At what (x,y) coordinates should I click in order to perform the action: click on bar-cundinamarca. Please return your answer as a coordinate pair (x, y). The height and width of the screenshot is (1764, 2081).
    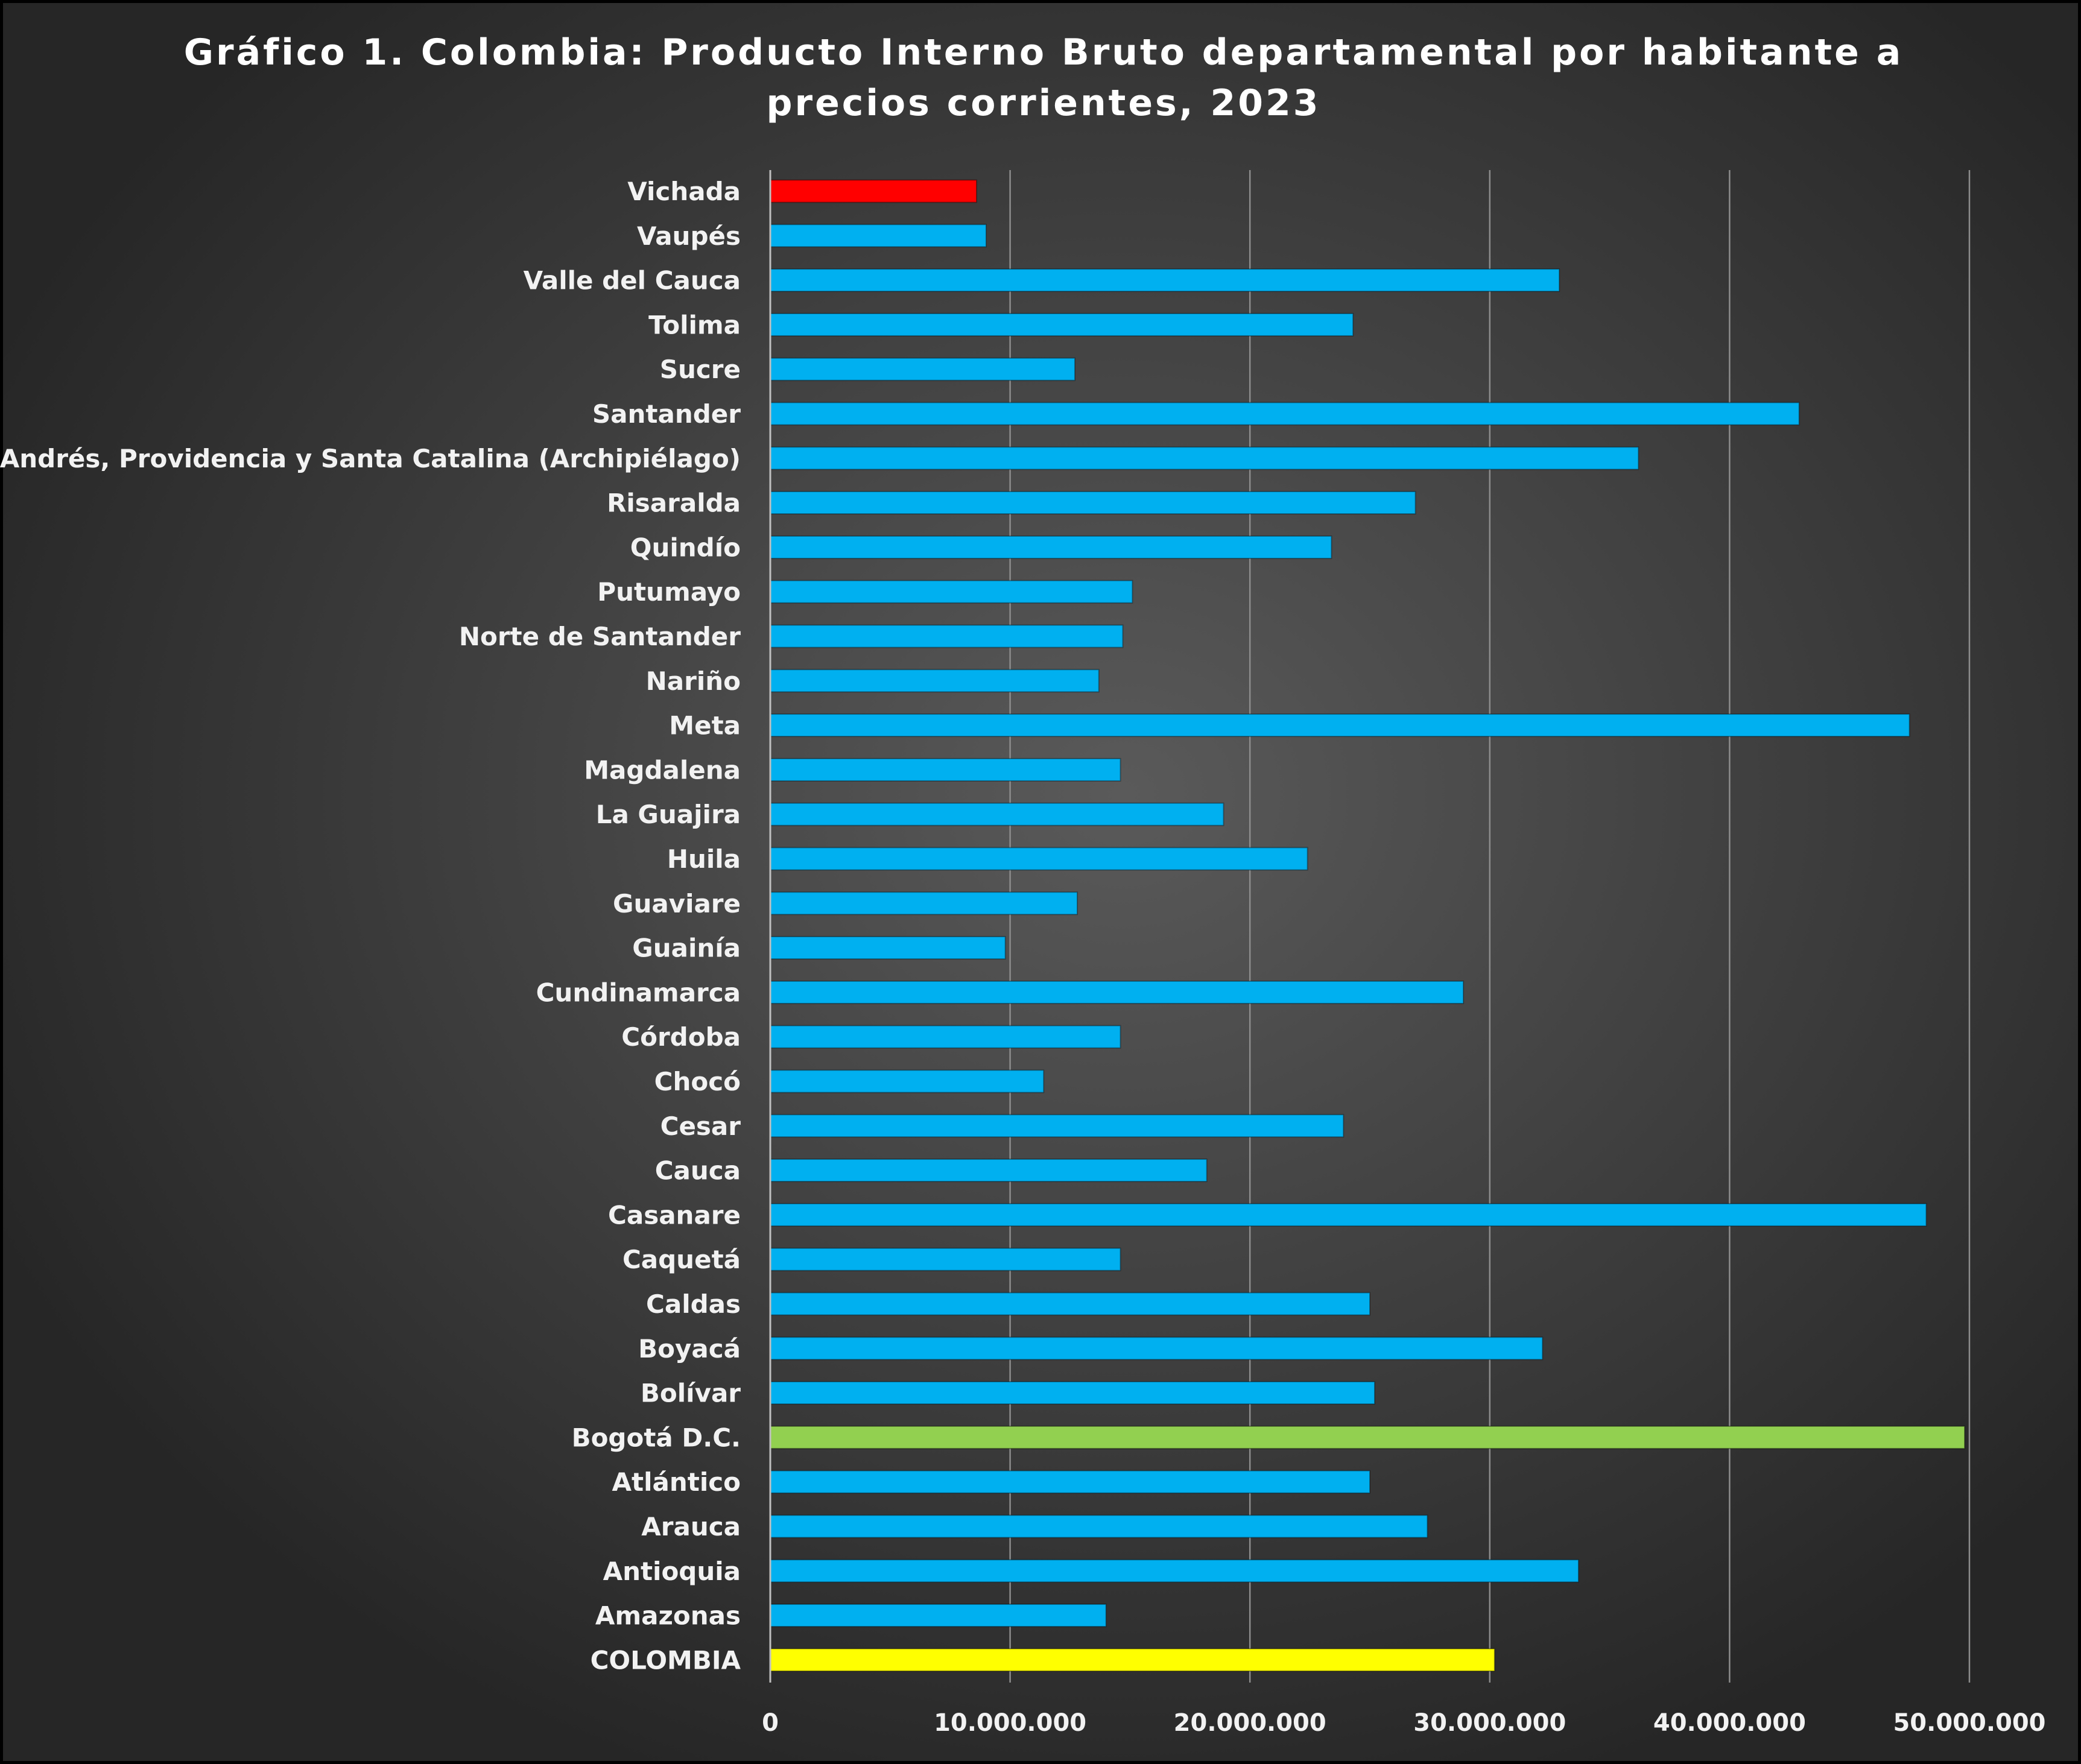
    Looking at the image, I should click on (1117, 992).